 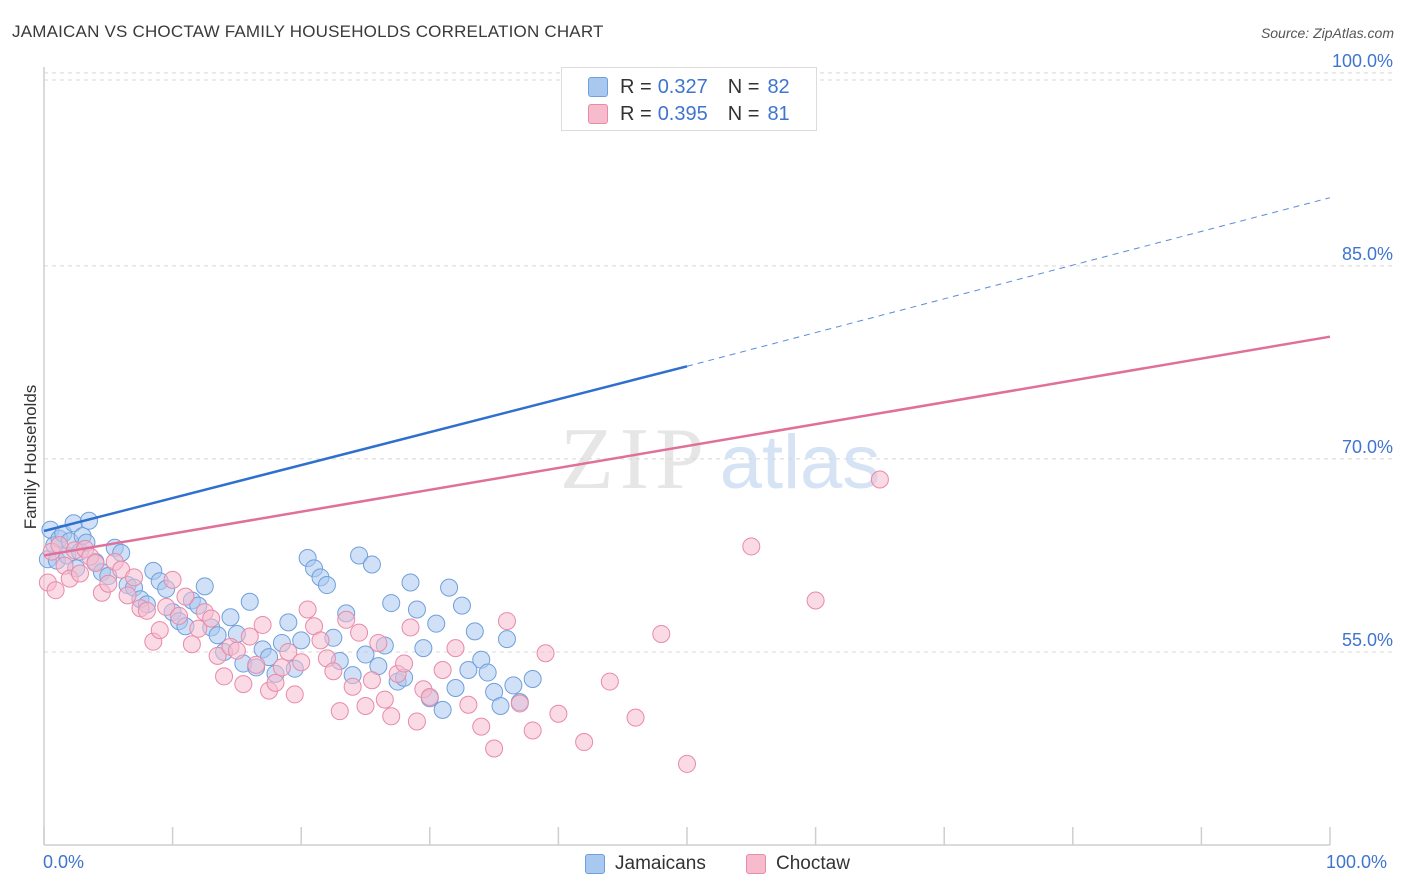 What do you see at coordinates (598, 87) in the screenshot?
I see `legend-swatch-jamaicans` at bounding box center [598, 87].